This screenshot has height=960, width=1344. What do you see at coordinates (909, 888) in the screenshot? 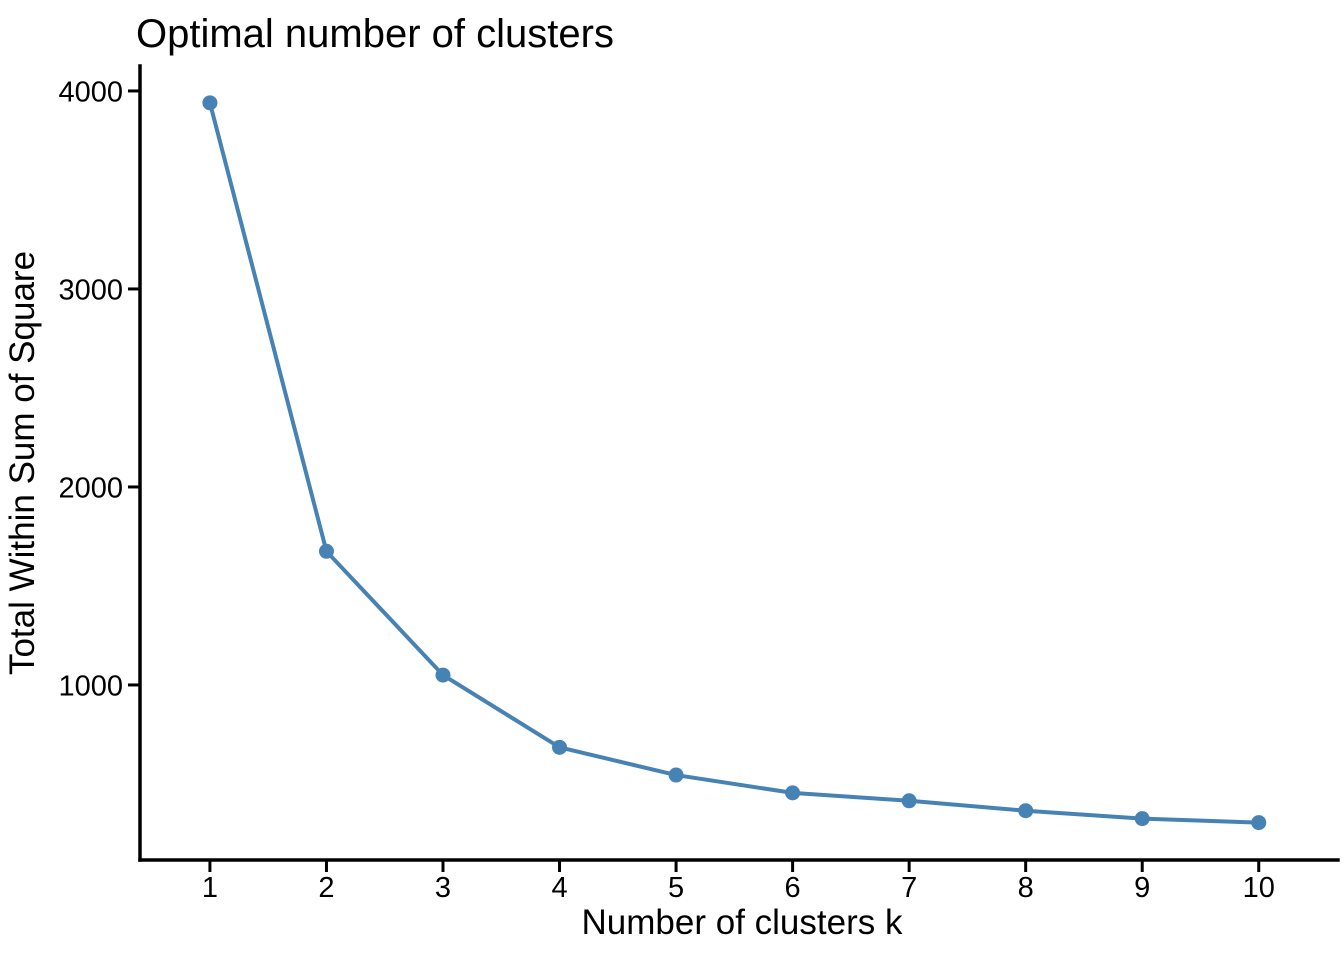
I see `x-tick-label: 7` at bounding box center [909, 888].